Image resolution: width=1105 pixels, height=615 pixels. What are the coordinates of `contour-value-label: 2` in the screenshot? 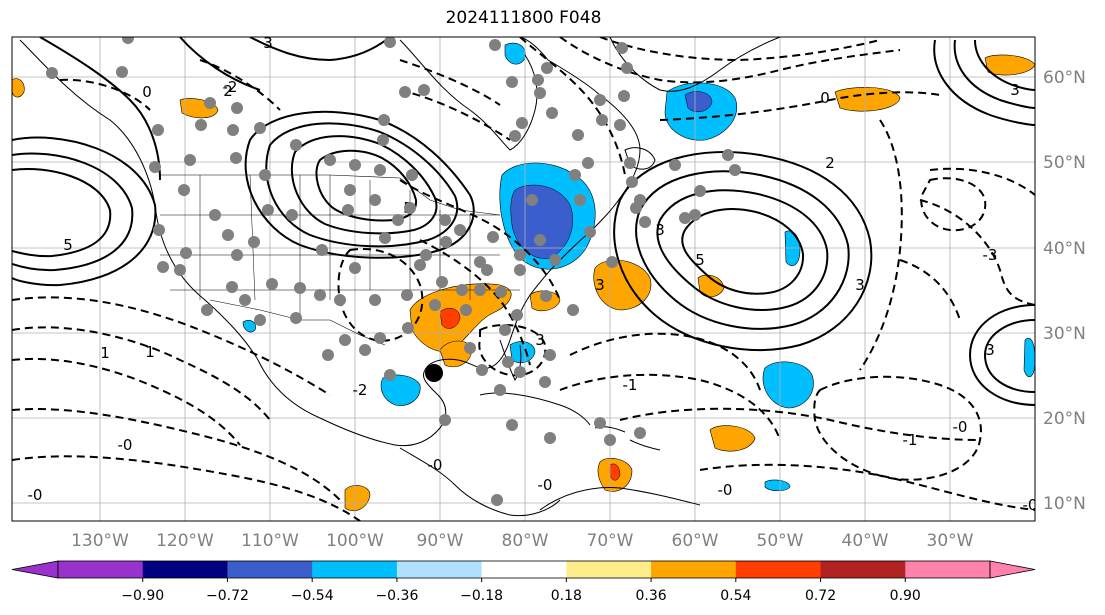 It's located at (830, 163).